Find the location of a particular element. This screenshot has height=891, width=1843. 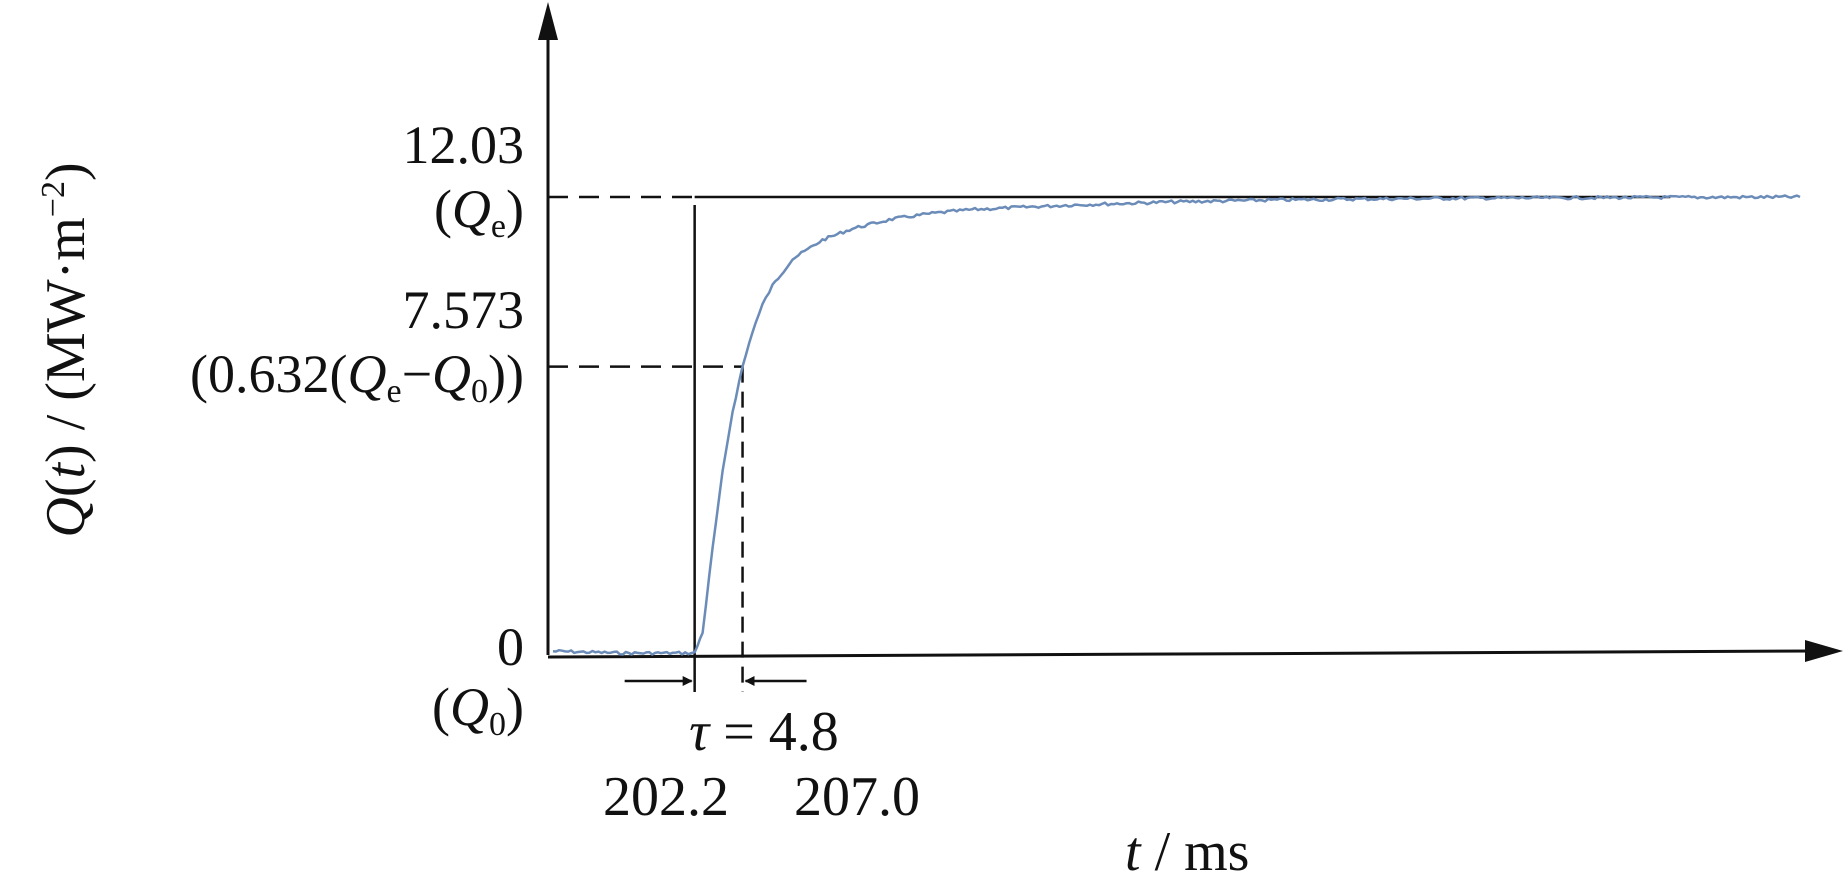

tau-annotation: τ = 4.8 is located at coordinates (764, 732).